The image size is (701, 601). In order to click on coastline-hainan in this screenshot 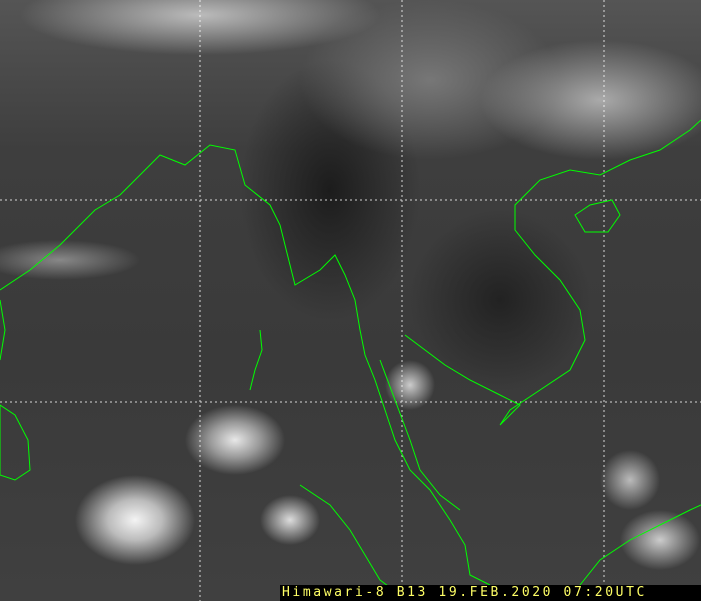, I will do `click(597, 216)`.